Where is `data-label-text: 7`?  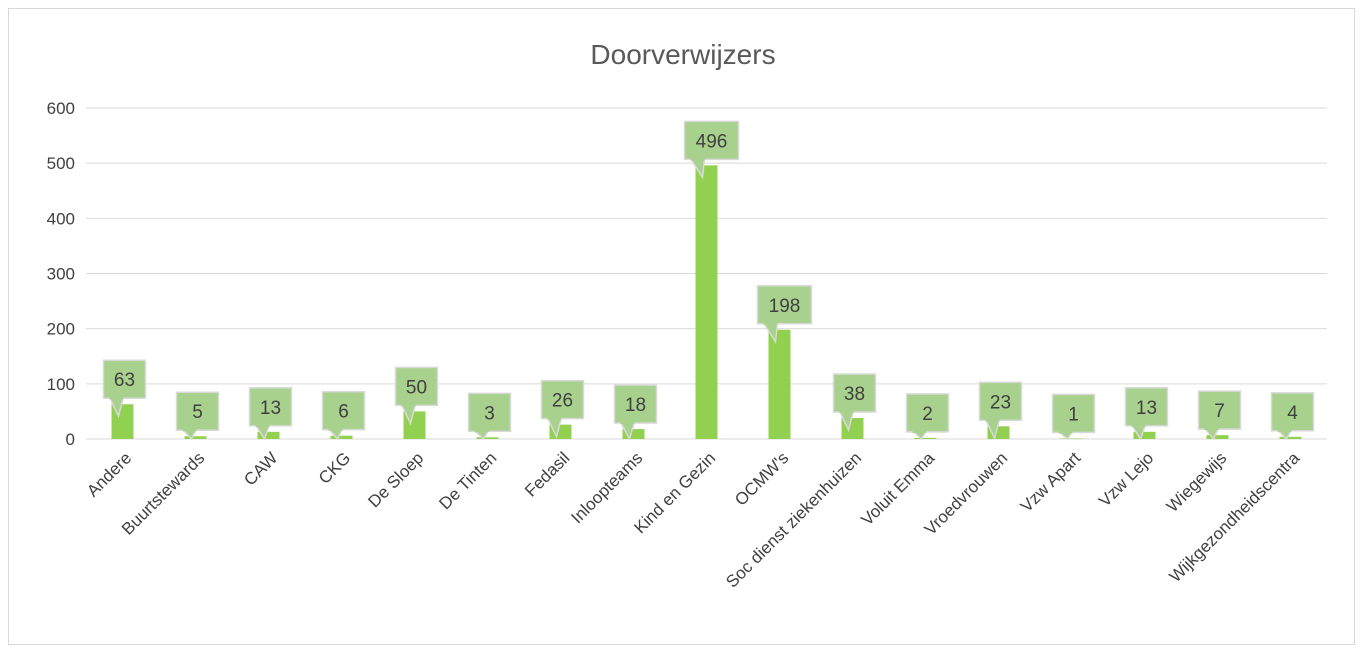
data-label-text: 7 is located at coordinates (1219, 411).